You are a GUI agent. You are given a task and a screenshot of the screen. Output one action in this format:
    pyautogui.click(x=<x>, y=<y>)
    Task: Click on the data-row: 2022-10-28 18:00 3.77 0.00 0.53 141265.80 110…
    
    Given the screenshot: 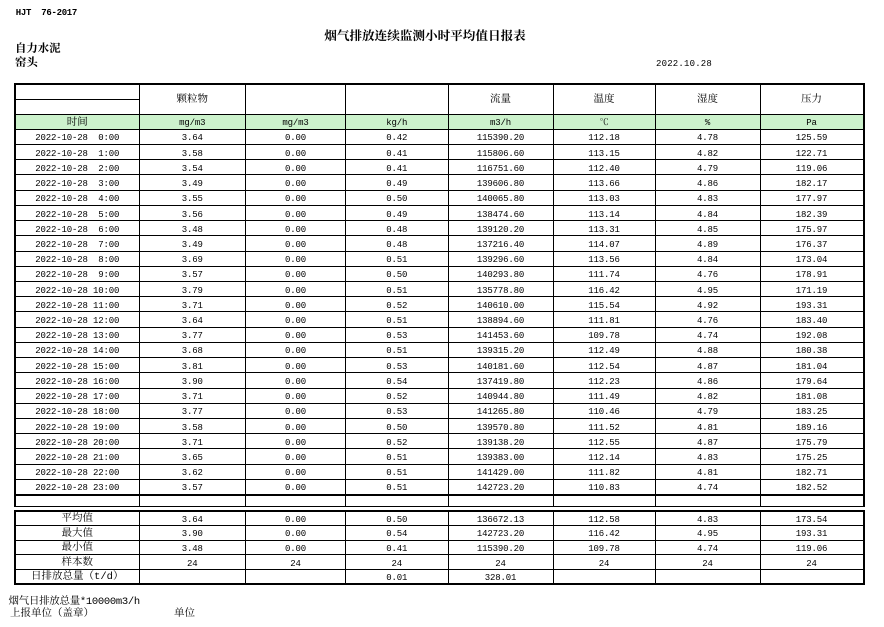 What is the action you would take?
    pyautogui.click(x=439, y=410)
    